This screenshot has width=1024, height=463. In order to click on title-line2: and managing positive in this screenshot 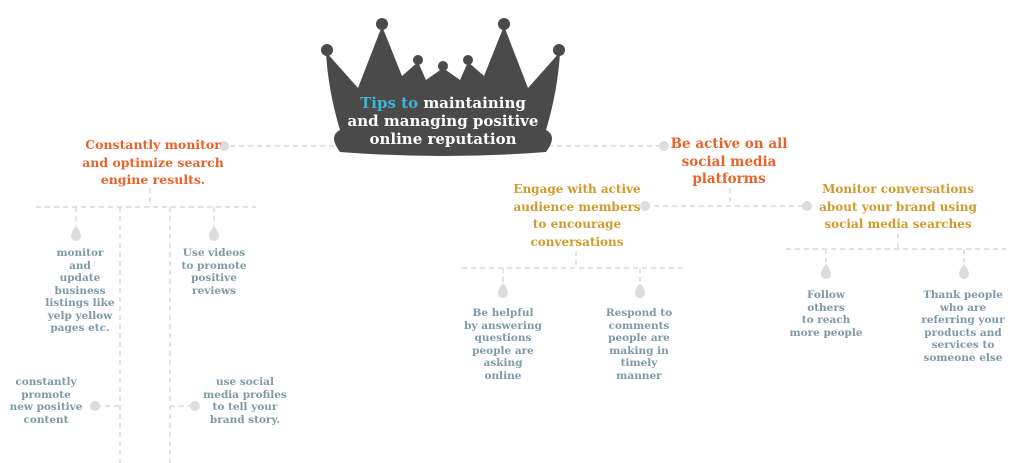, I will do `click(443, 121)`.